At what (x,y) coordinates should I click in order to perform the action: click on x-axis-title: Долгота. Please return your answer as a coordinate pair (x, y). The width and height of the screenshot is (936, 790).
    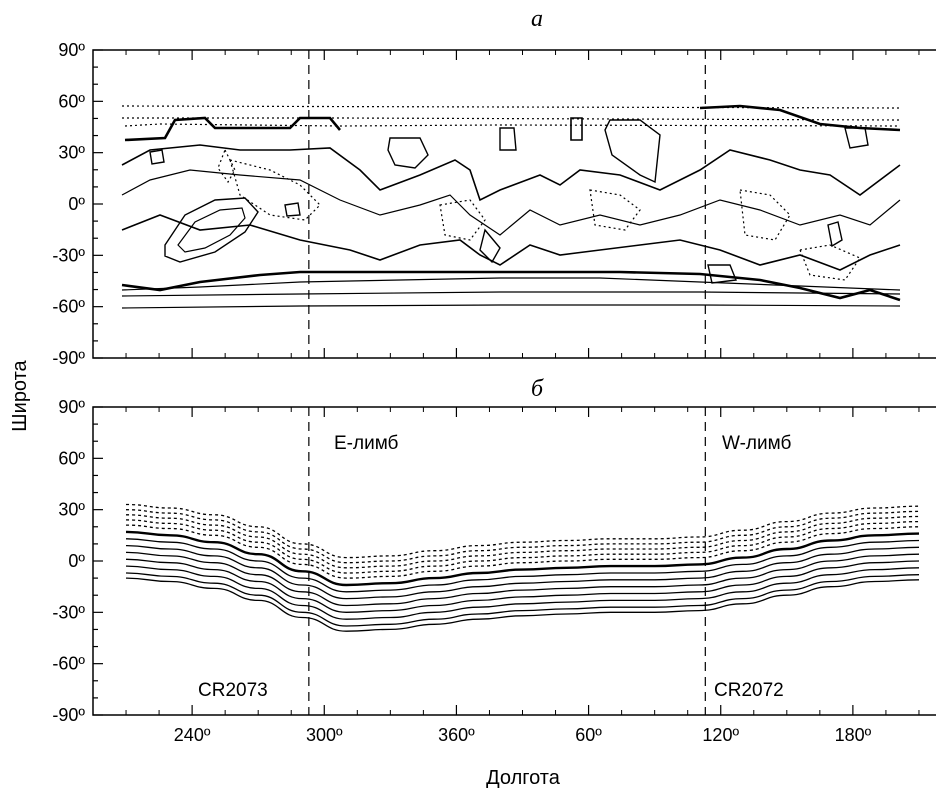
    Looking at the image, I should click on (523, 778).